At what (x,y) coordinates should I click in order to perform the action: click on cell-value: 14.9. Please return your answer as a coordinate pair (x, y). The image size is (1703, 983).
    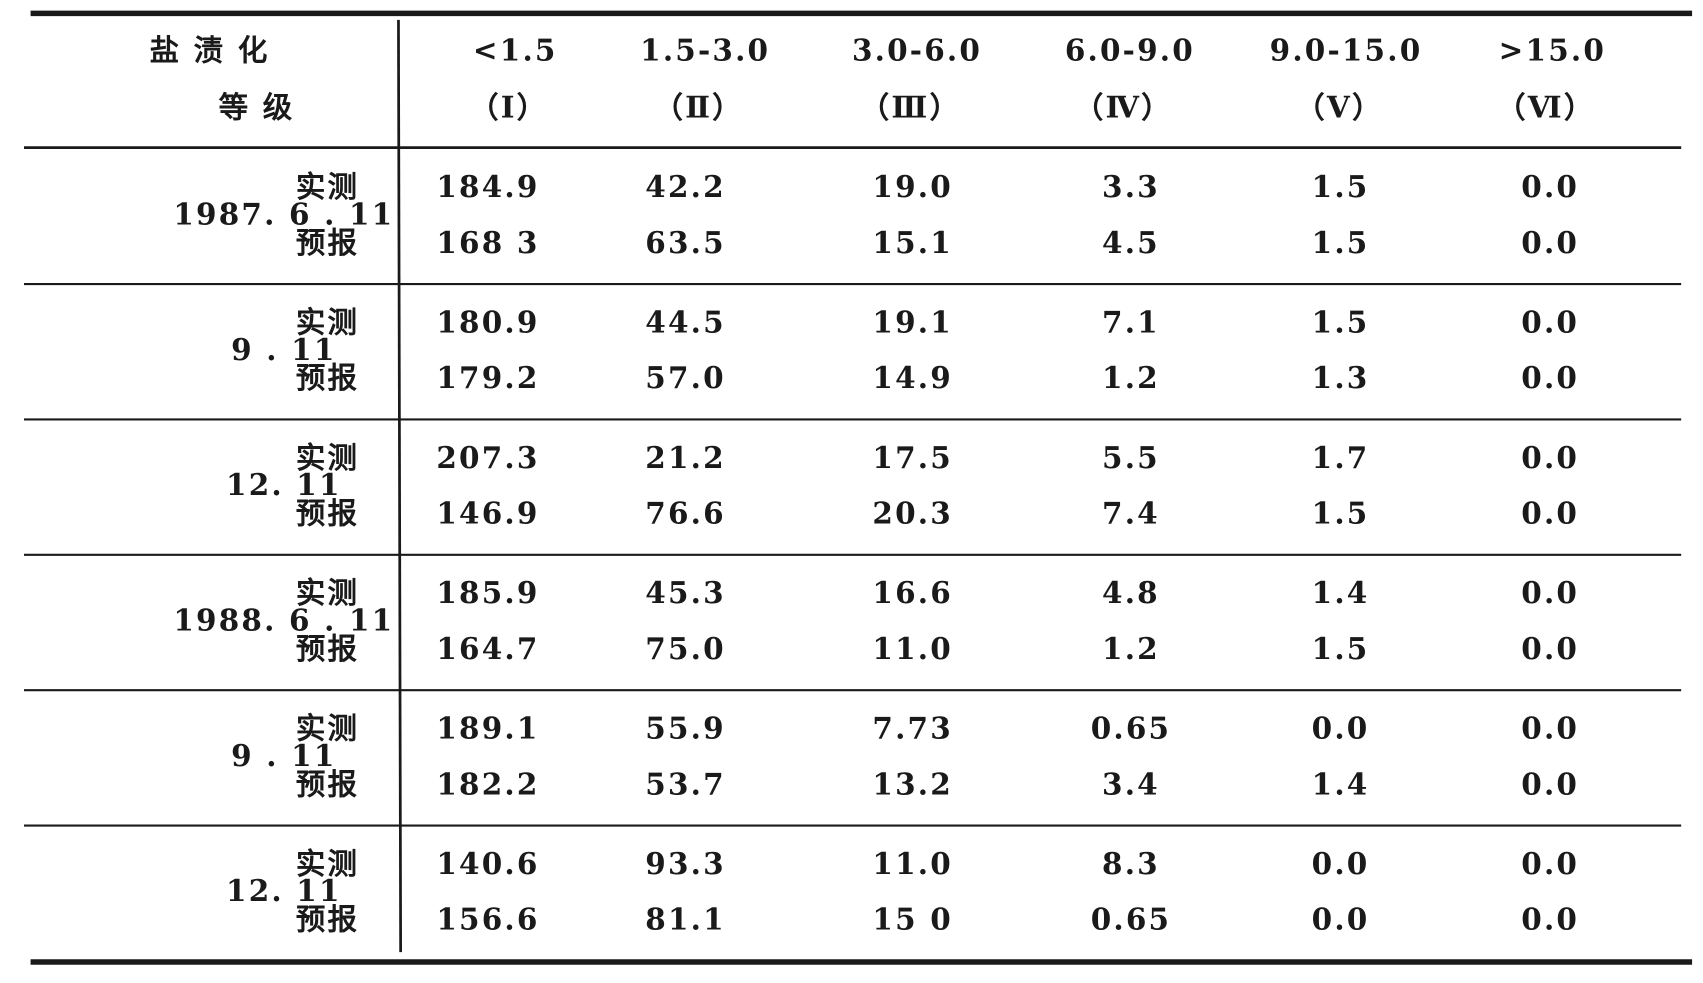
    Looking at the image, I should click on (912, 377).